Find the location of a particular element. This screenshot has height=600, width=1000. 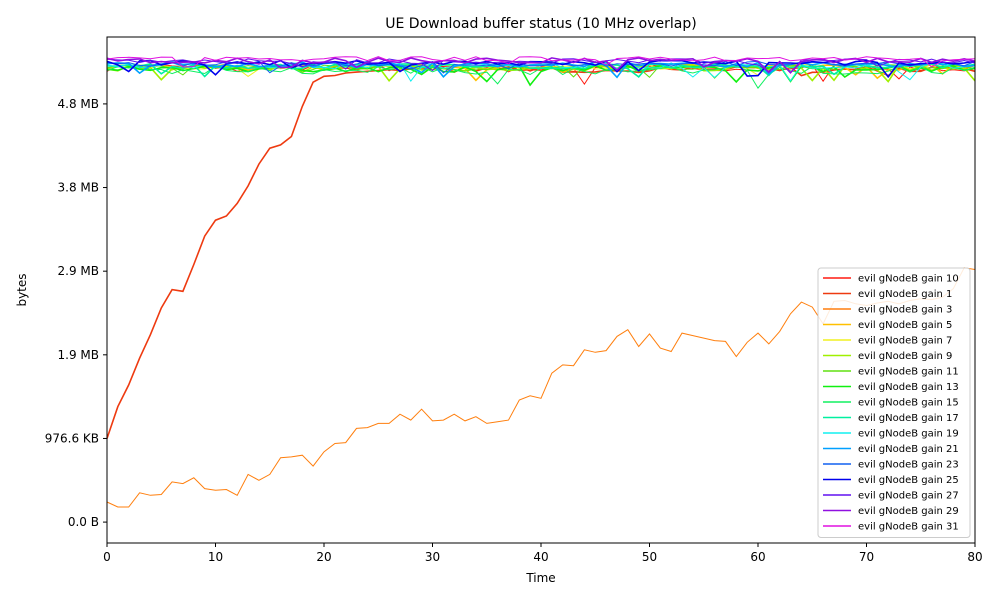

legend-label: evil gNodeB gain 7 is located at coordinates (905, 341).